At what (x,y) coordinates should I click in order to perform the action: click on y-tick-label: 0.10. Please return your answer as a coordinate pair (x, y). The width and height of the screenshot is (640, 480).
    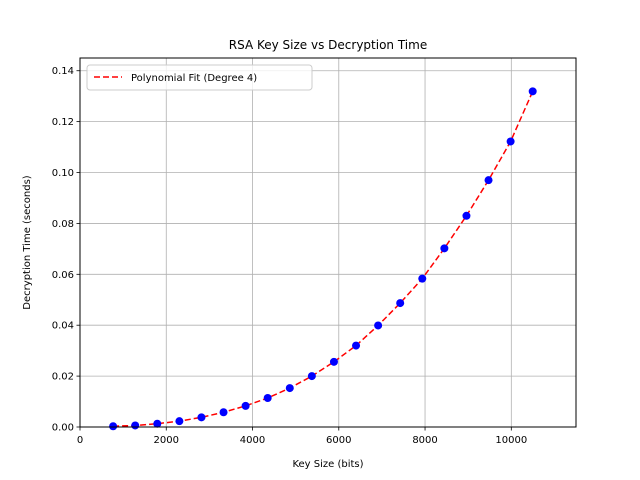
    Looking at the image, I should click on (63, 173).